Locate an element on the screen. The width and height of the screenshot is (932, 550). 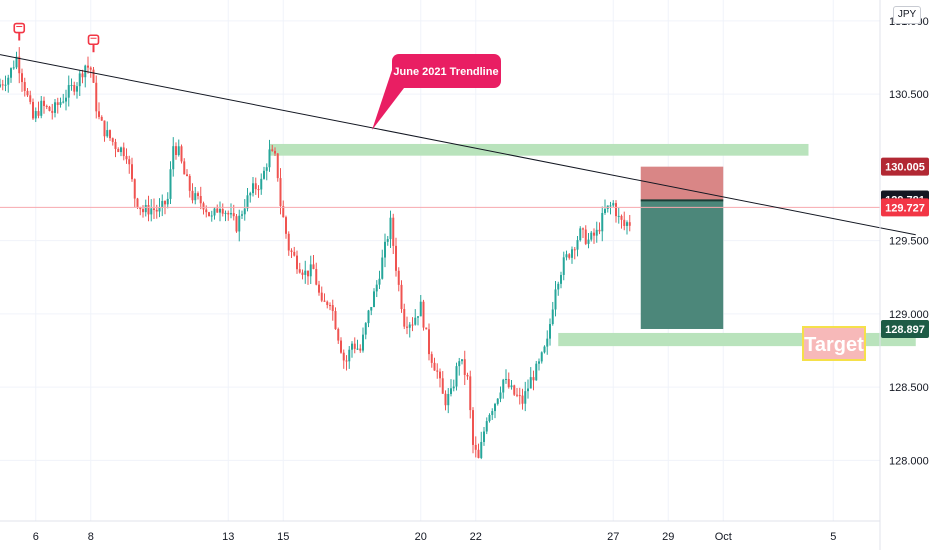
trendline-callout-pointer is located at coordinates (388, 100).